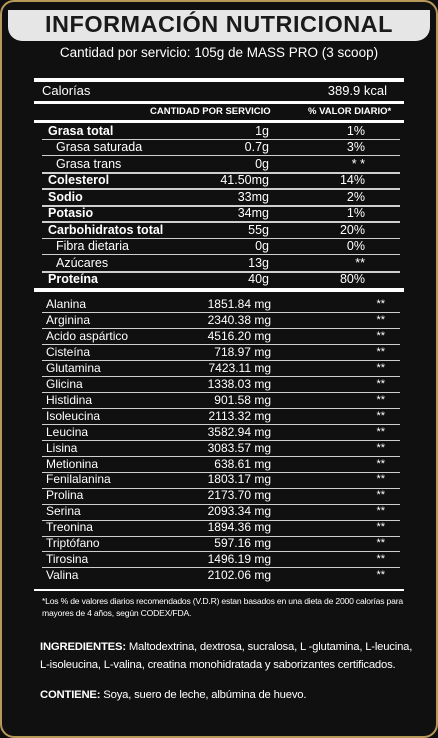  I want to click on nutrient-name: Carbohidratos total, so click(106, 229).